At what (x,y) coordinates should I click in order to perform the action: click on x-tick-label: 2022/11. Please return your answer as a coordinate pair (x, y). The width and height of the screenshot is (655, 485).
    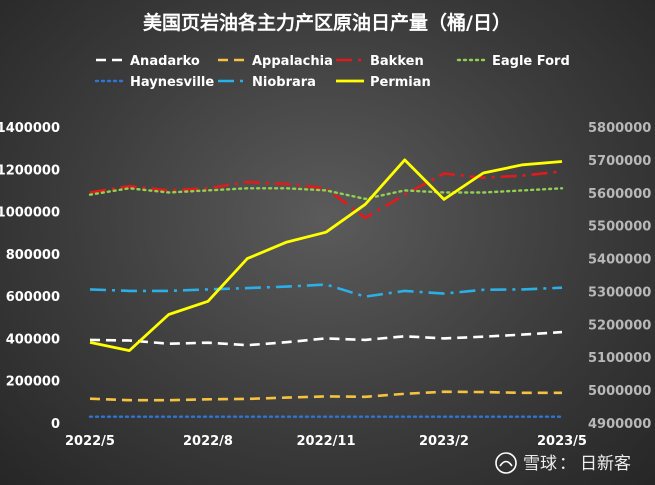
    Looking at the image, I should click on (325, 441).